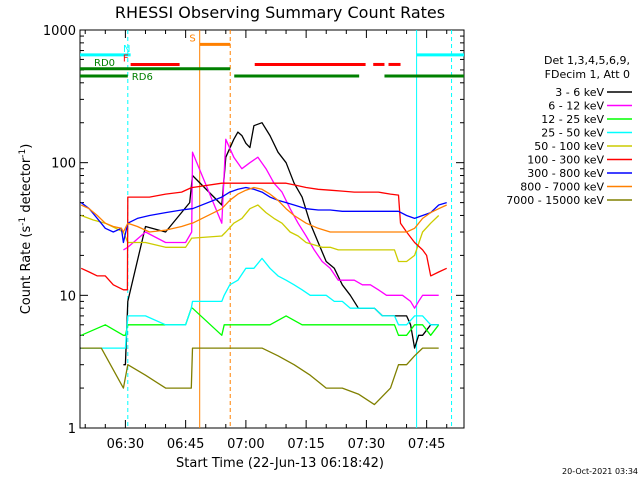  Describe the element at coordinates (59, 31) in the screenshot. I see `y-tick-label: 1000` at that location.